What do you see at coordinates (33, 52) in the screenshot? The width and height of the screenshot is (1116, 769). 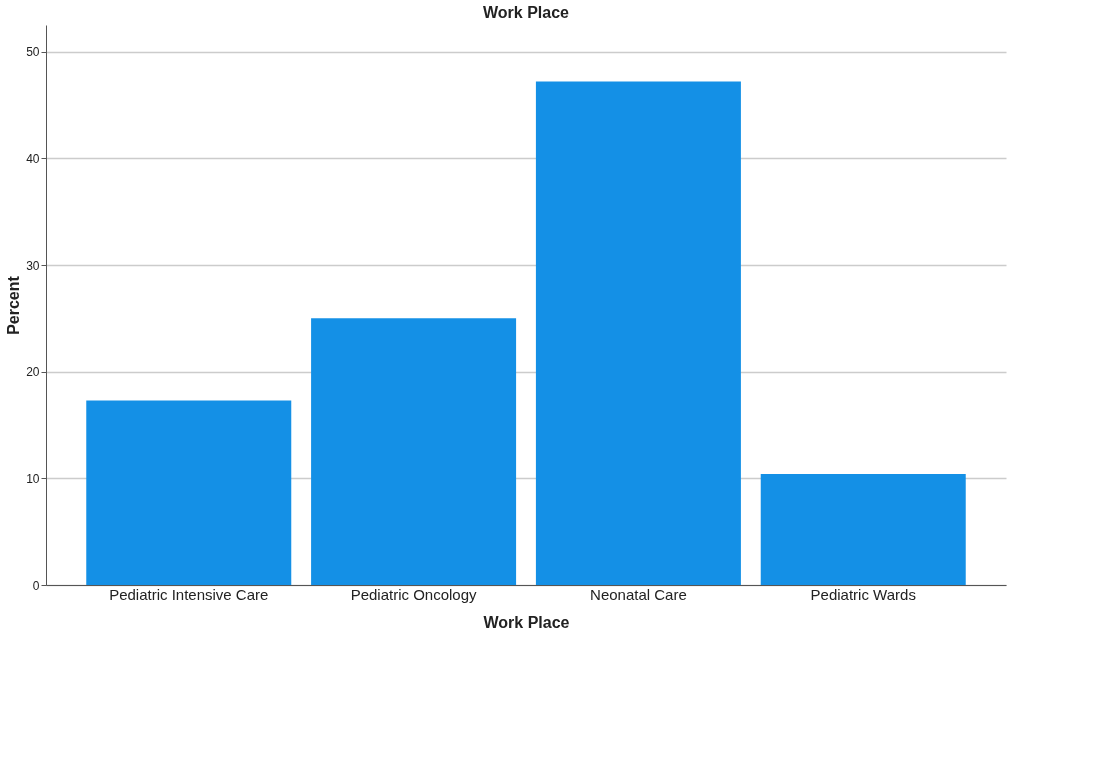 I see `y-tick-label: 50` at bounding box center [33, 52].